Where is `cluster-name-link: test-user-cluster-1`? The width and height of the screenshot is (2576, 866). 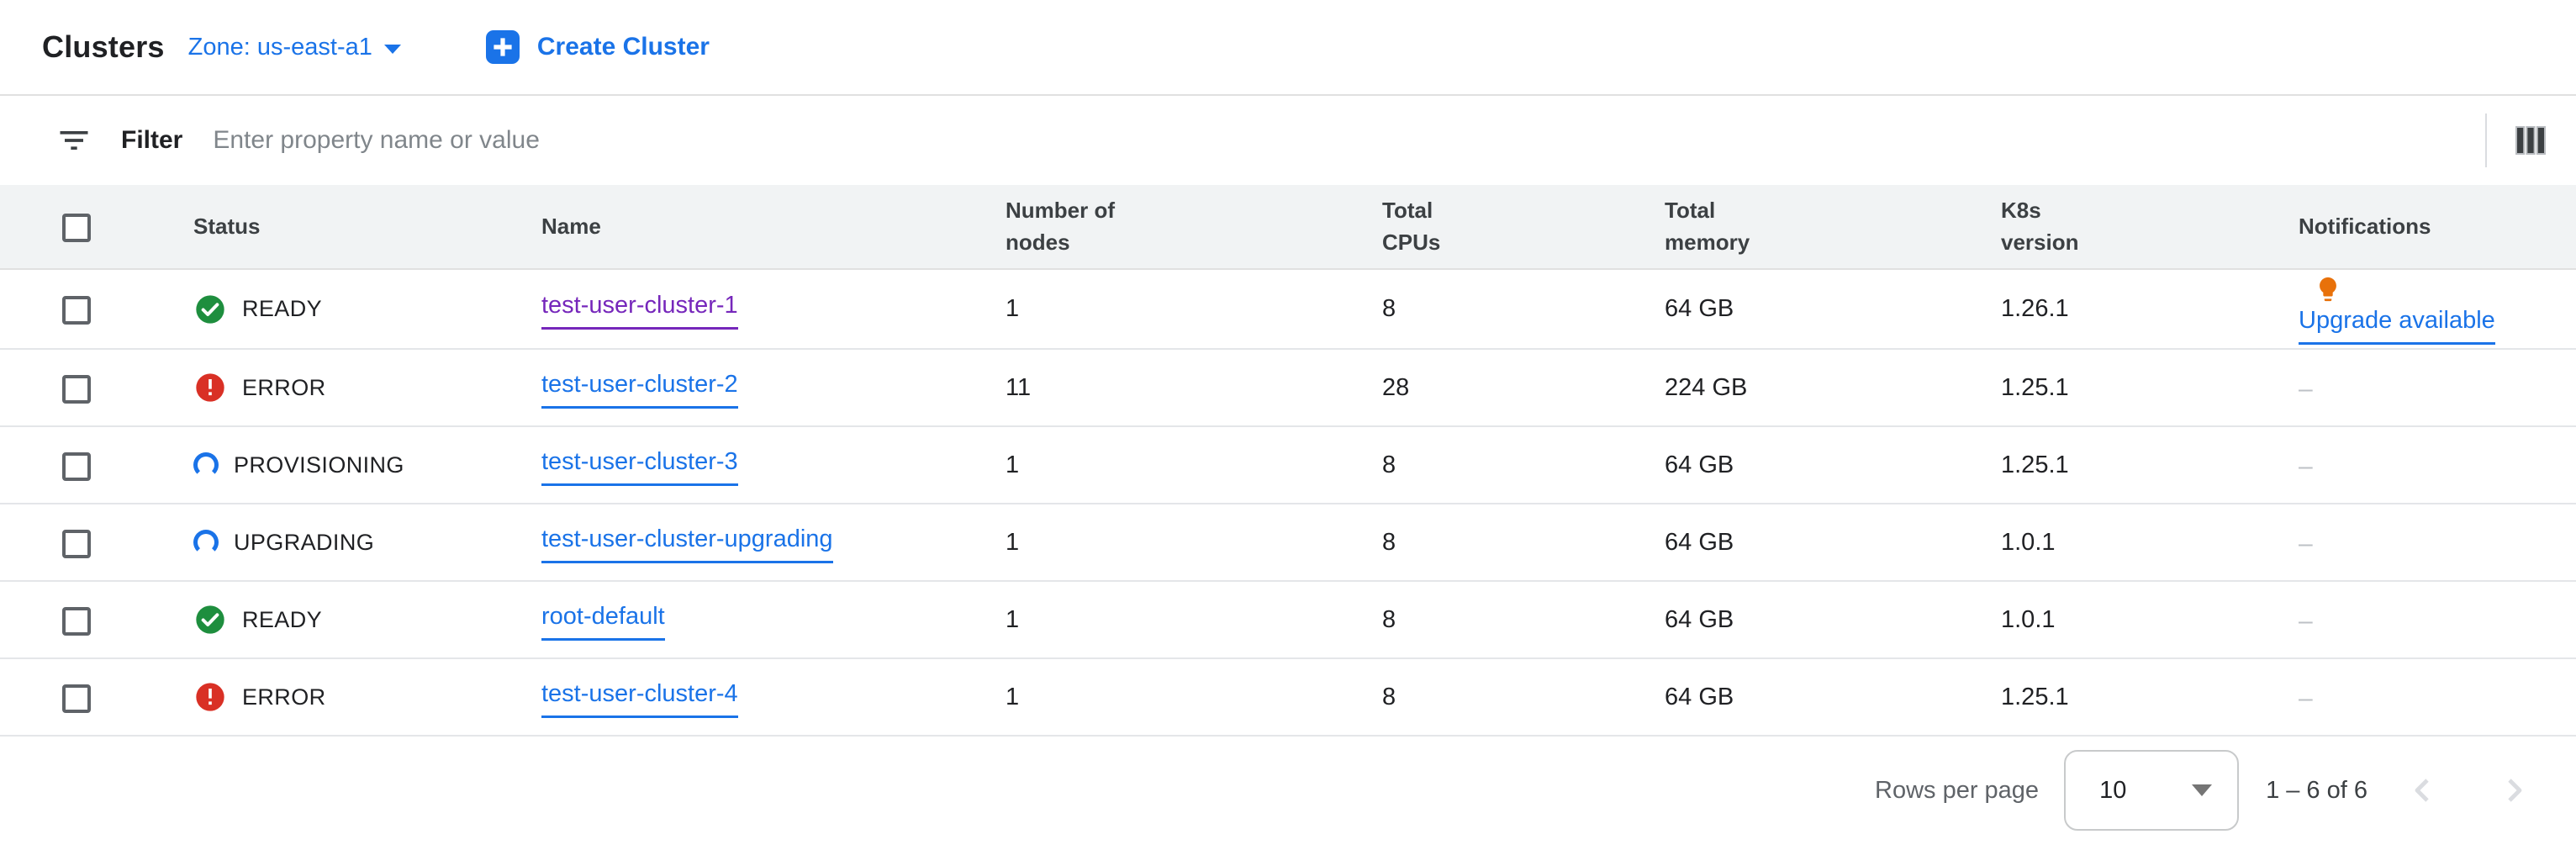 cluster-name-link: test-user-cluster-1 is located at coordinates (640, 310).